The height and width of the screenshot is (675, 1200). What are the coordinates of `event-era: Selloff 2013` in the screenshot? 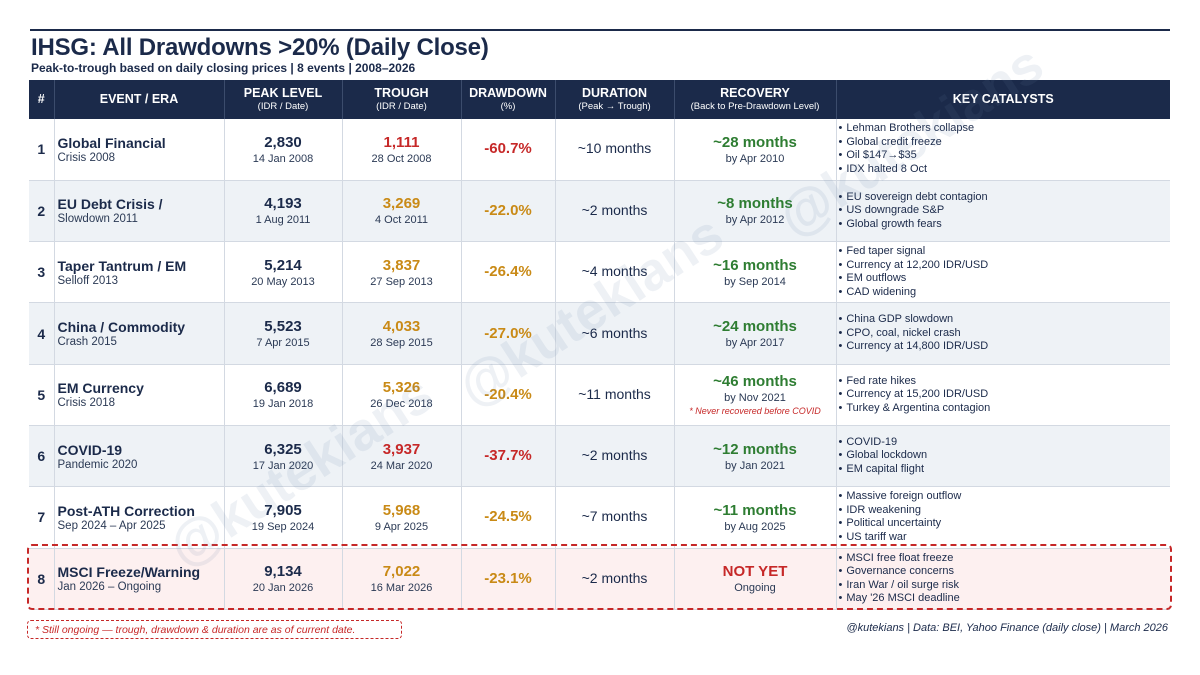 It's located at (88, 280).